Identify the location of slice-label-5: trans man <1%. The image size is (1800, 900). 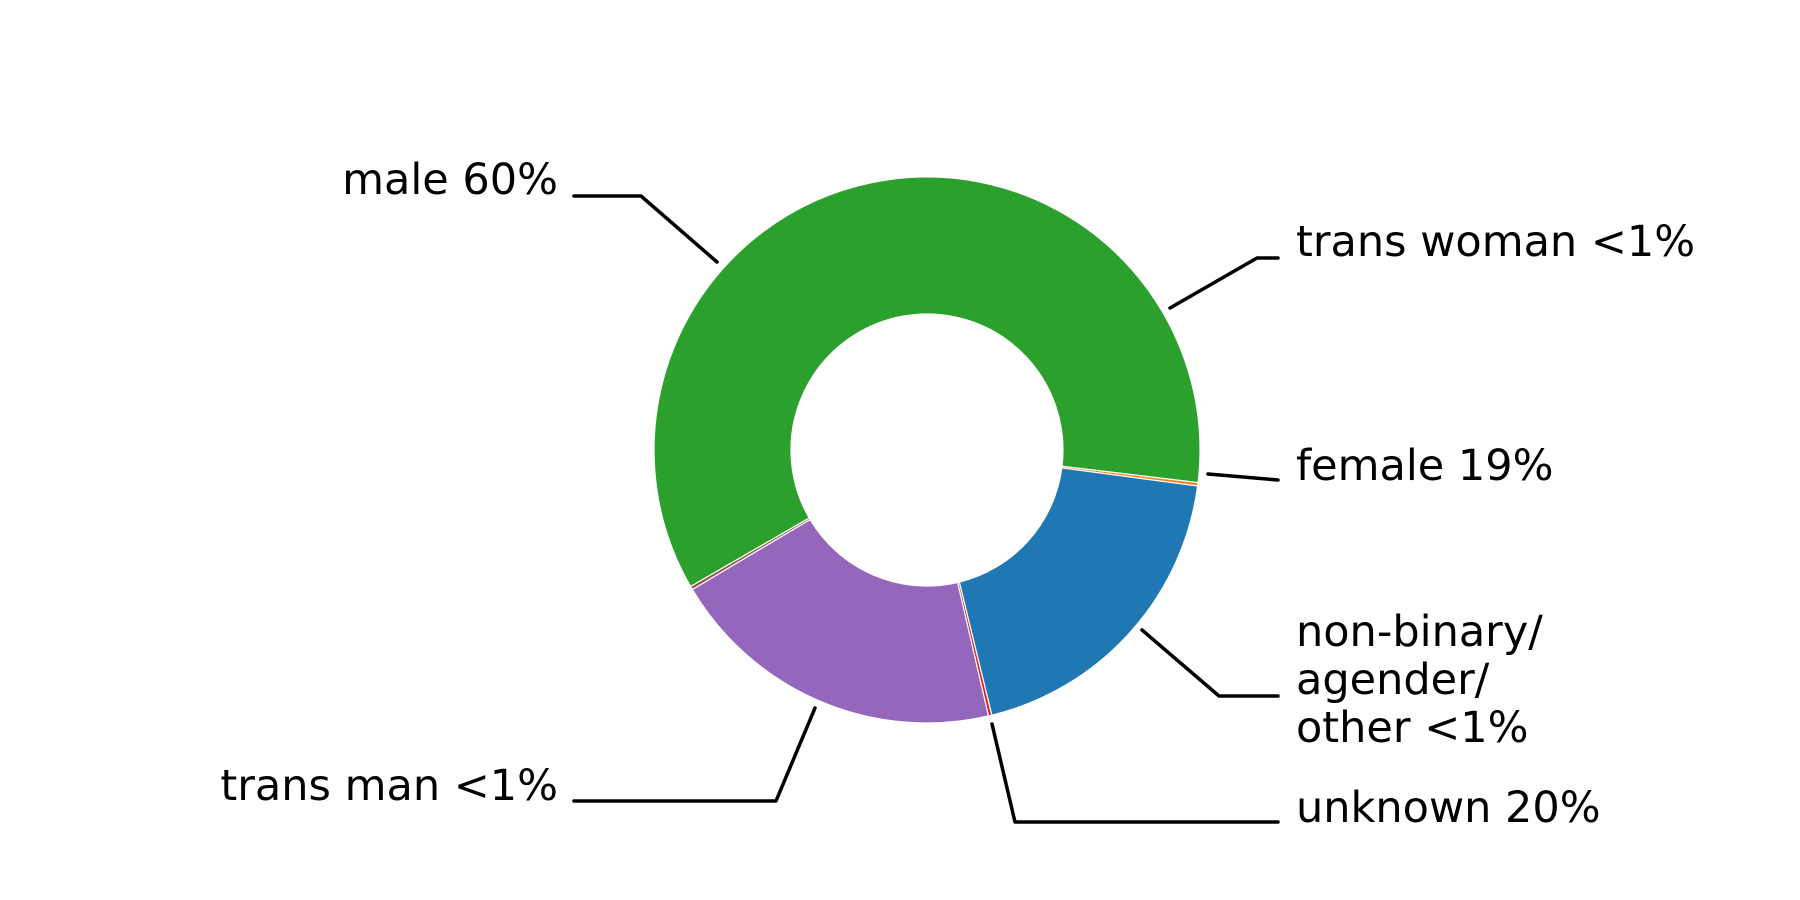
(389, 786).